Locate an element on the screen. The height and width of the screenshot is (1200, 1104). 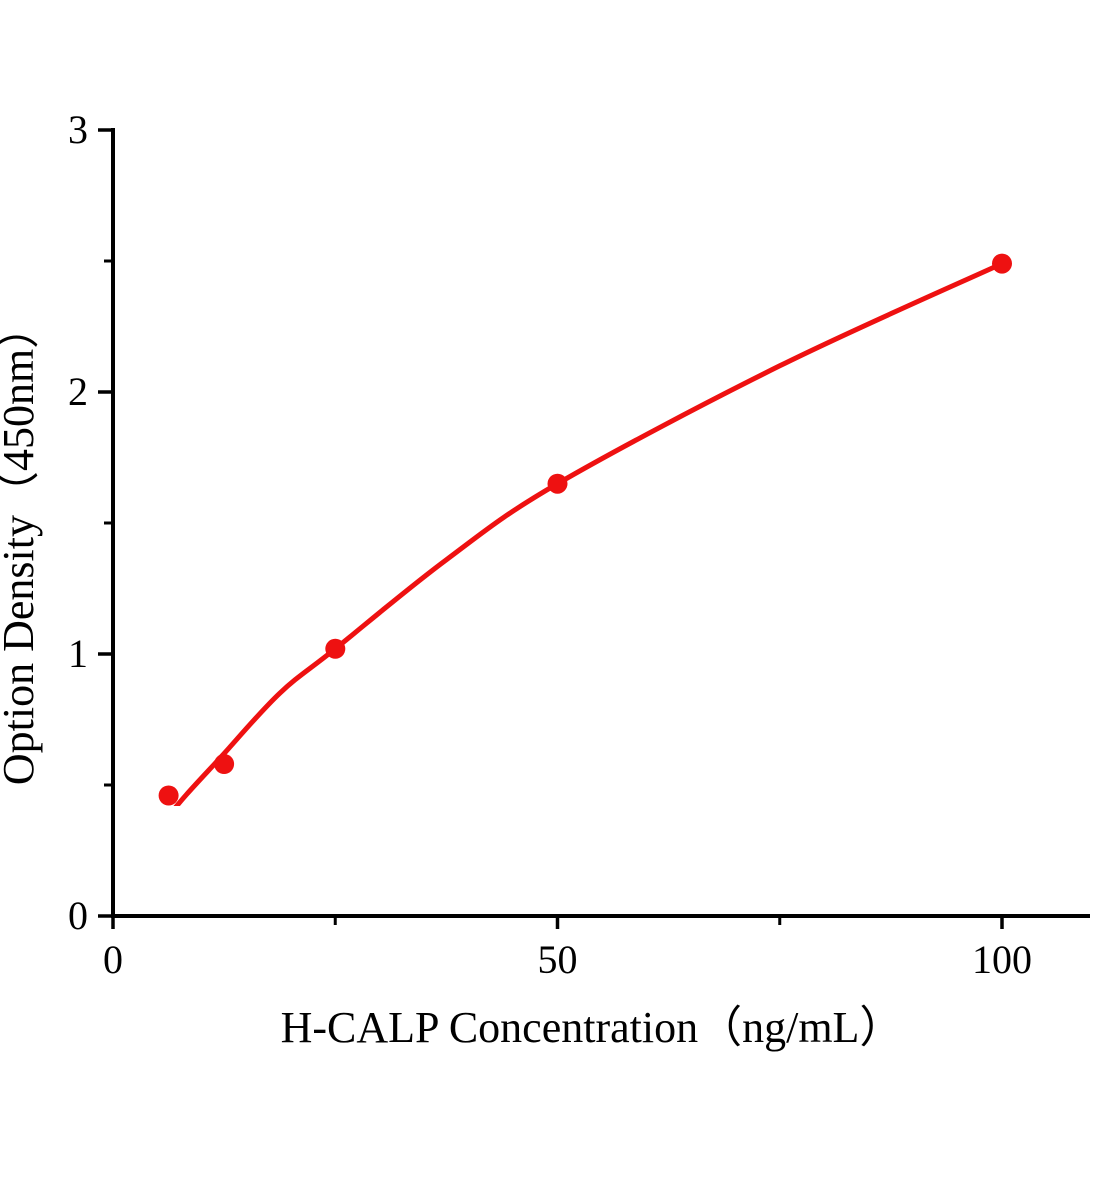
y-tick-label: 1 is located at coordinates (78, 653).